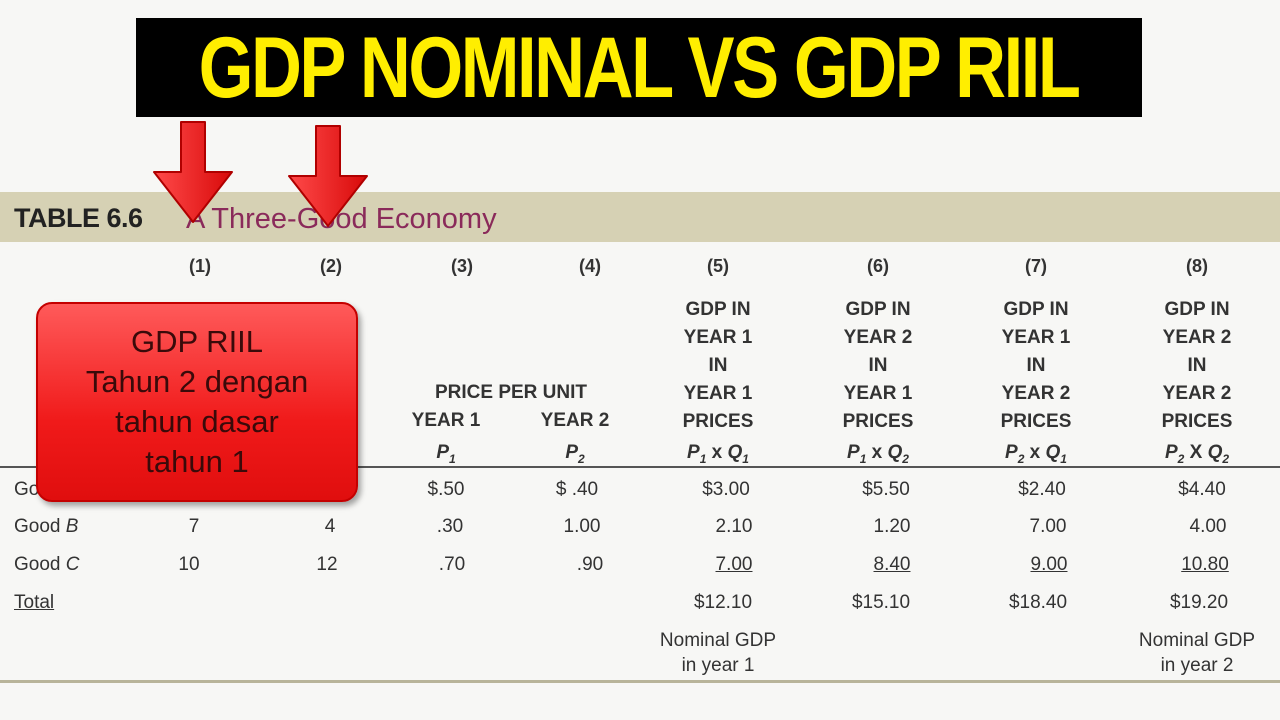 This screenshot has width=1280, height=720. I want to click on cell-total-5: $12.10, so click(723, 602).